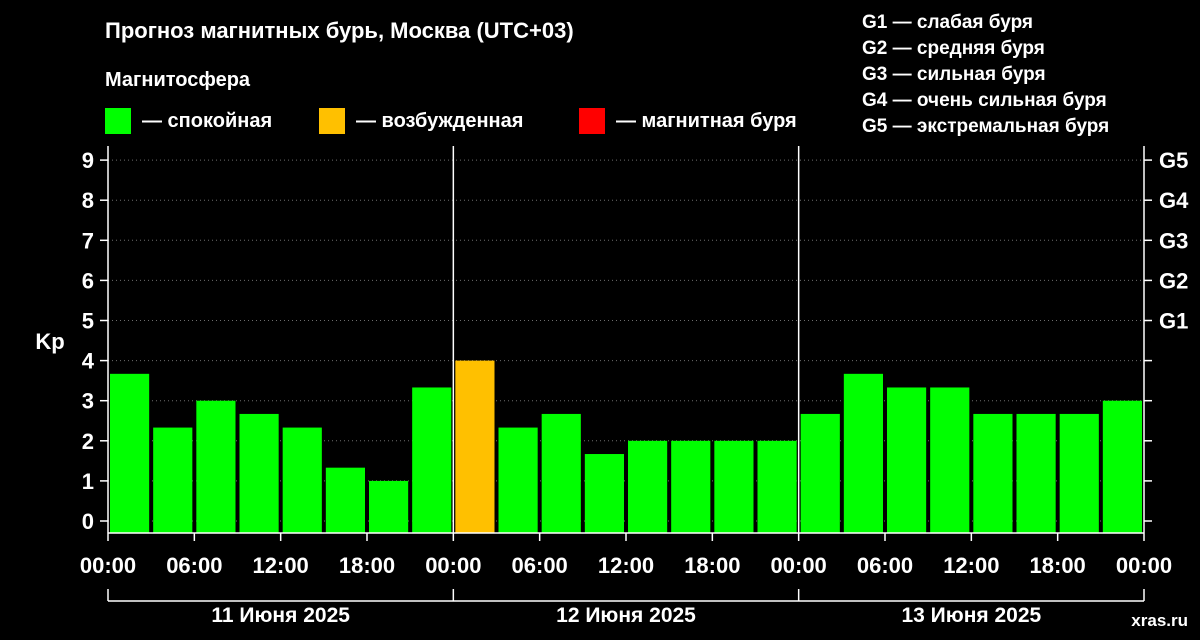 The width and height of the screenshot is (1200, 640). Describe the element at coordinates (88, 521) in the screenshot. I see `y-tick-label-0: 0` at that location.